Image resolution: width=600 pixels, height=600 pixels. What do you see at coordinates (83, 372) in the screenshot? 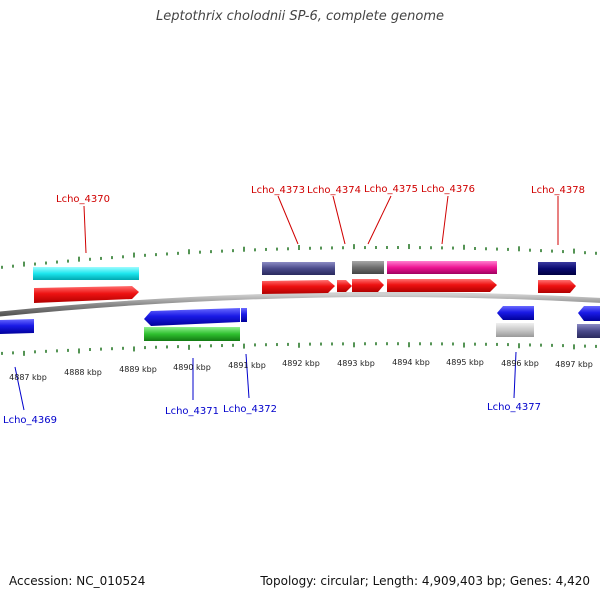
I see `kbp-label: 4888 kbp` at bounding box center [83, 372].